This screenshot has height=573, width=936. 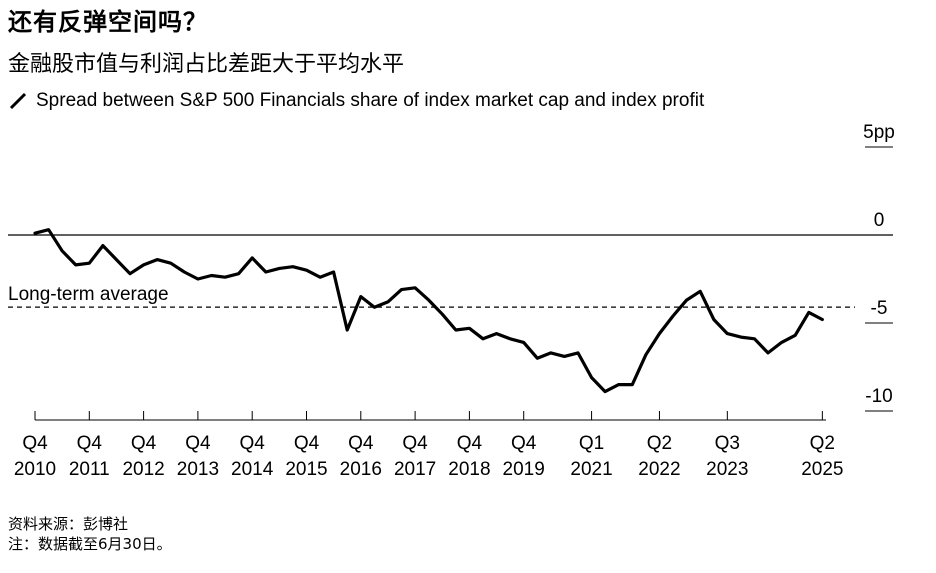 What do you see at coordinates (727, 443) in the screenshot?
I see `x-tick-quarter: Q3` at bounding box center [727, 443].